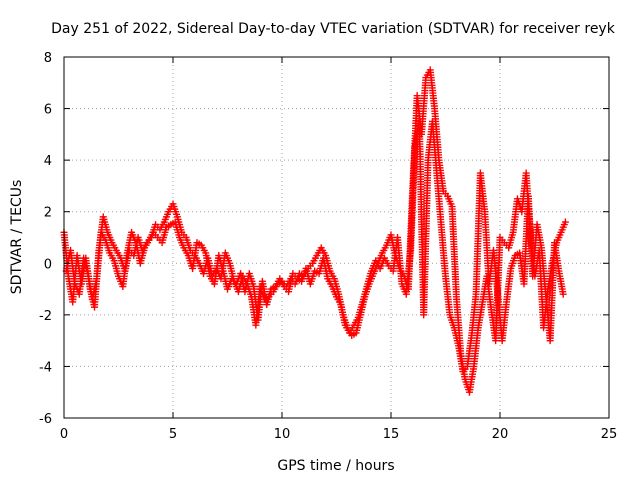 The width and height of the screenshot is (640, 480). What do you see at coordinates (48, 161) in the screenshot?
I see `y-tick-label: 4` at bounding box center [48, 161].